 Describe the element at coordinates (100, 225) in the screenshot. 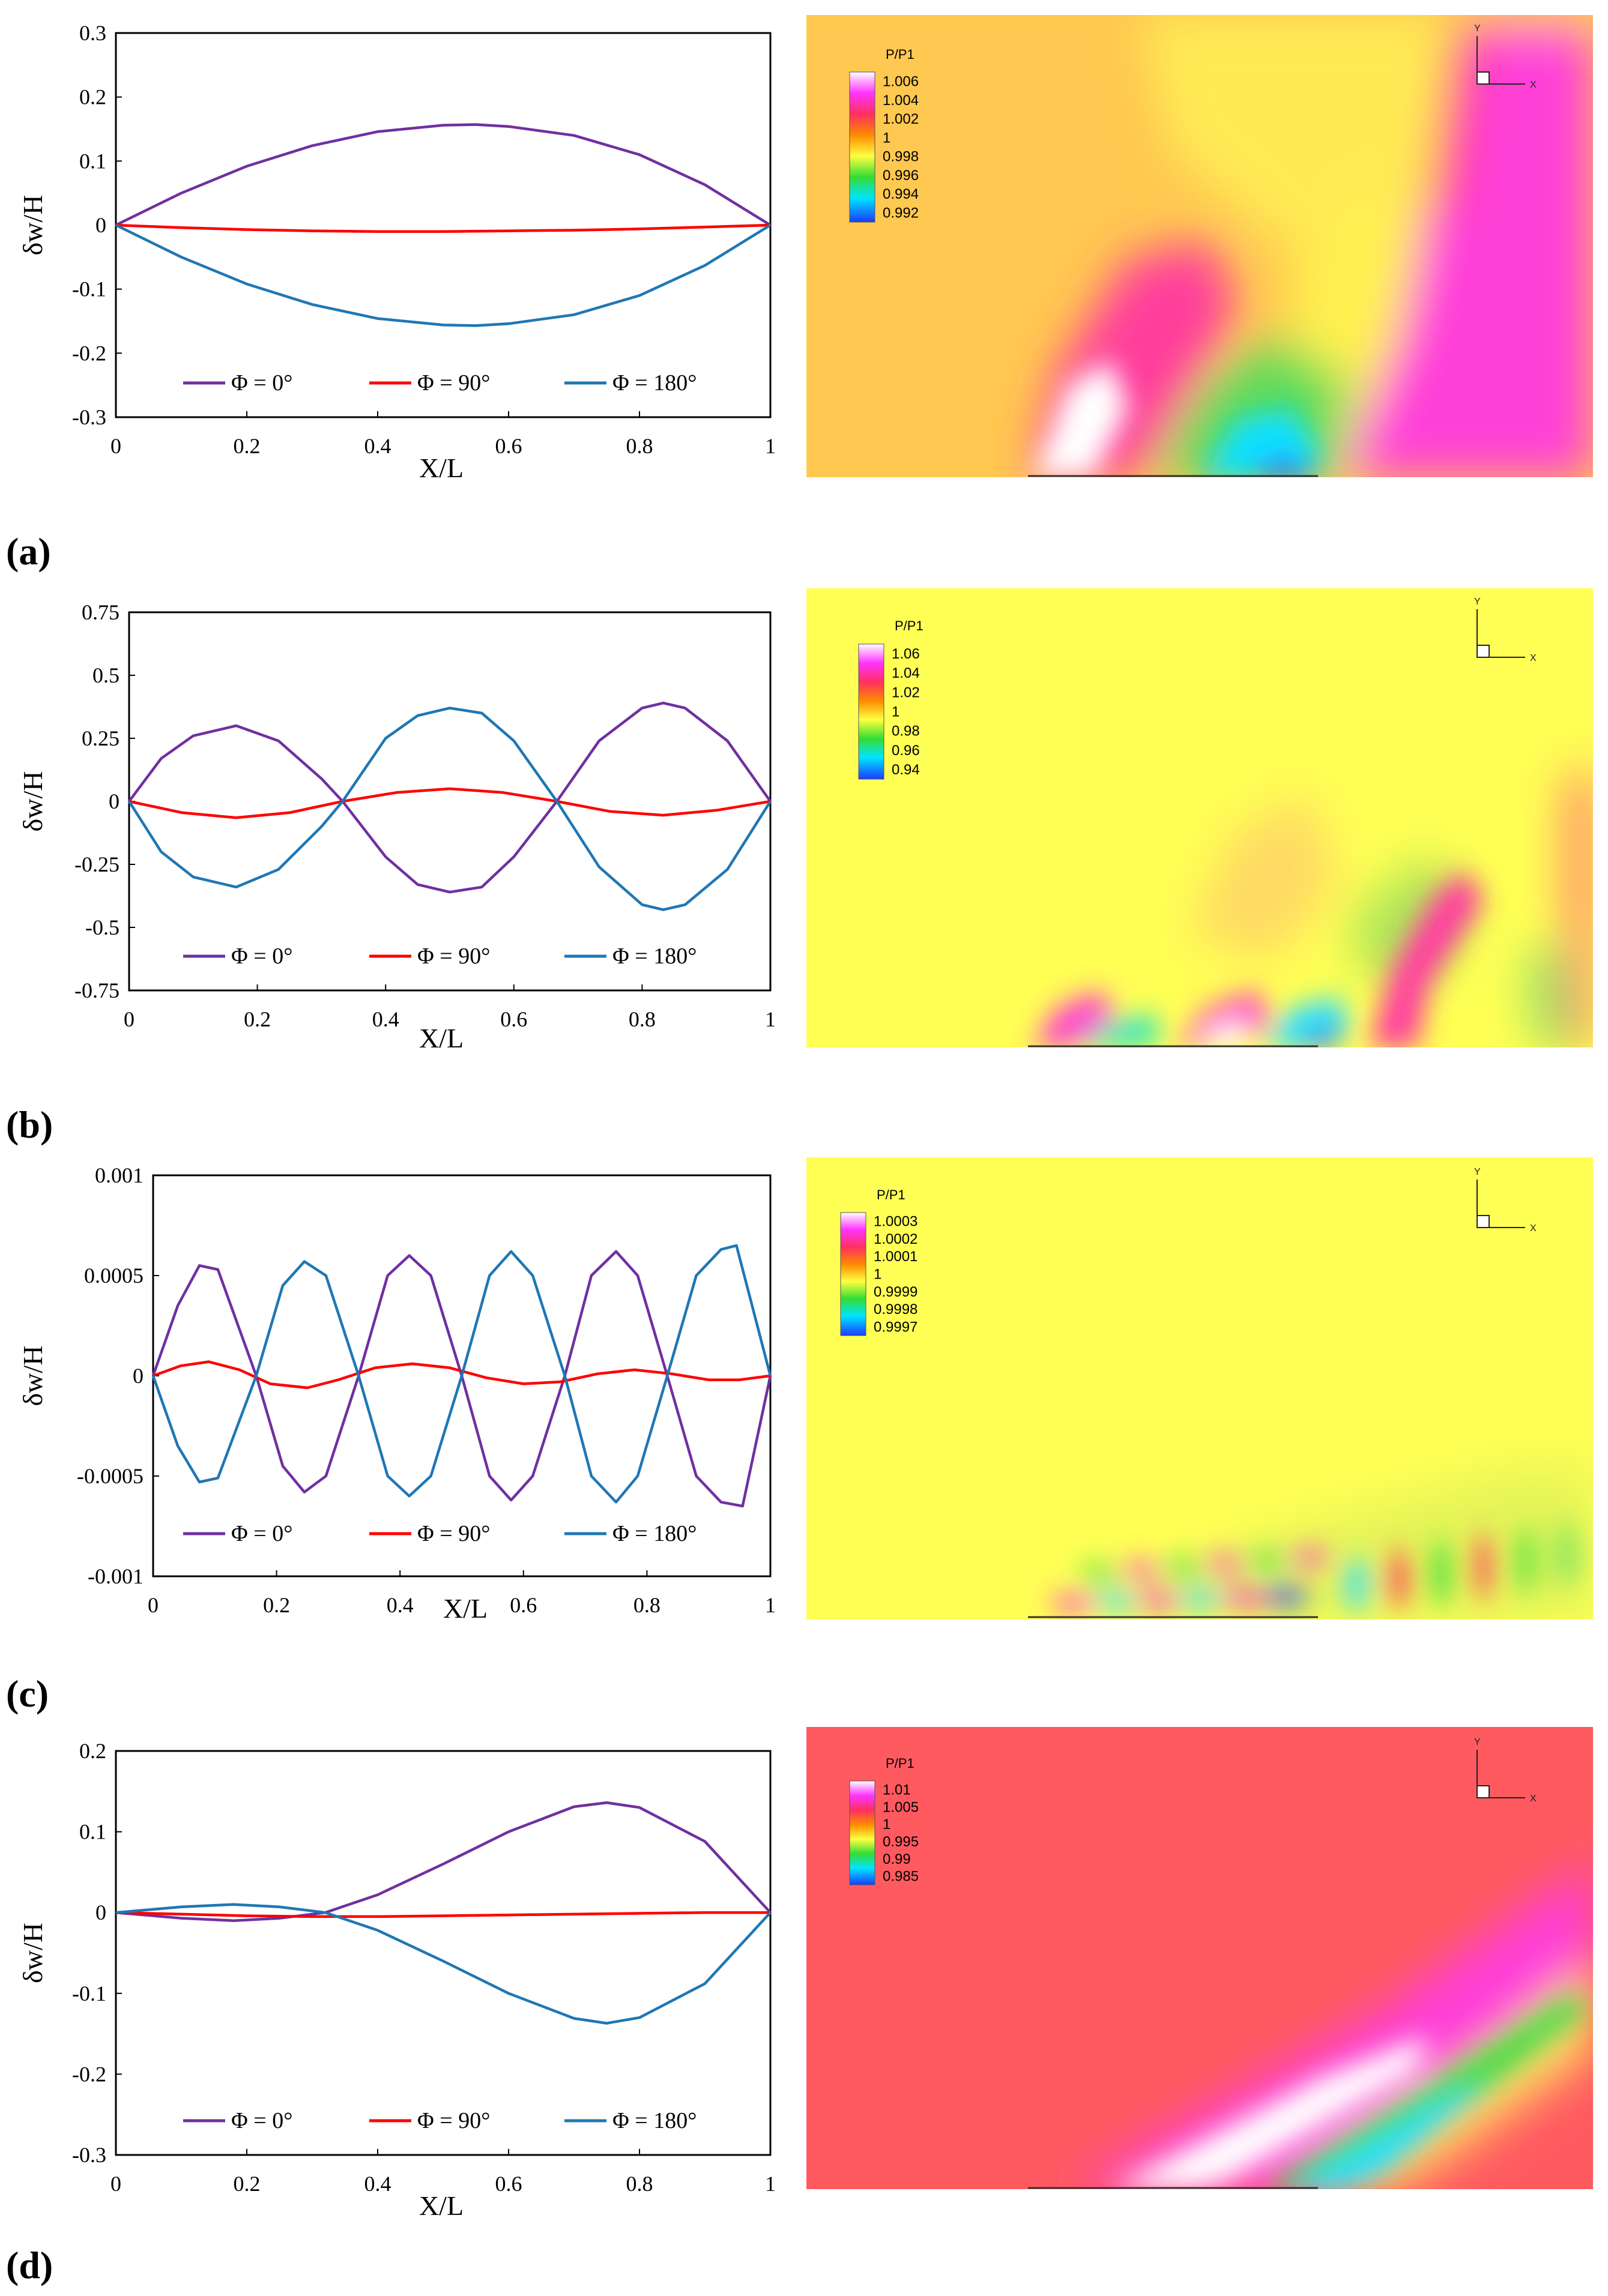

I see `y-tick-label: 0` at that location.